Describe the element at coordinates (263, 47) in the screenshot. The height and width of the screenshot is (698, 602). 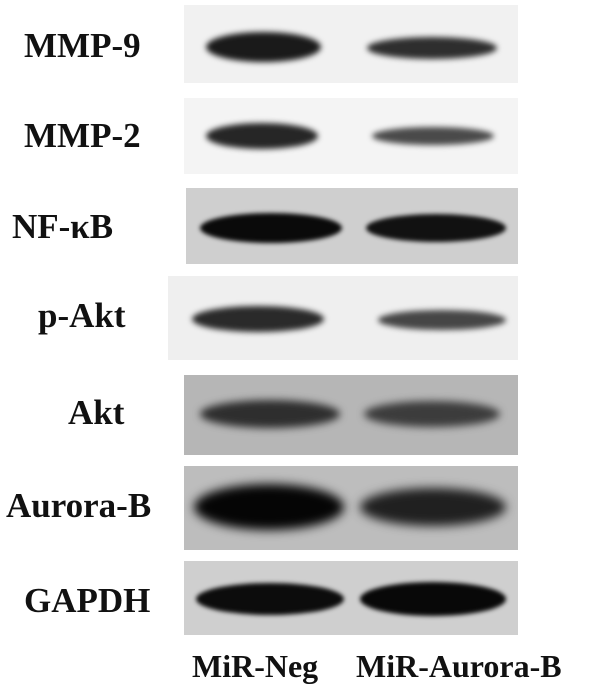
I see `band-mmp-9-mir-neg` at that location.